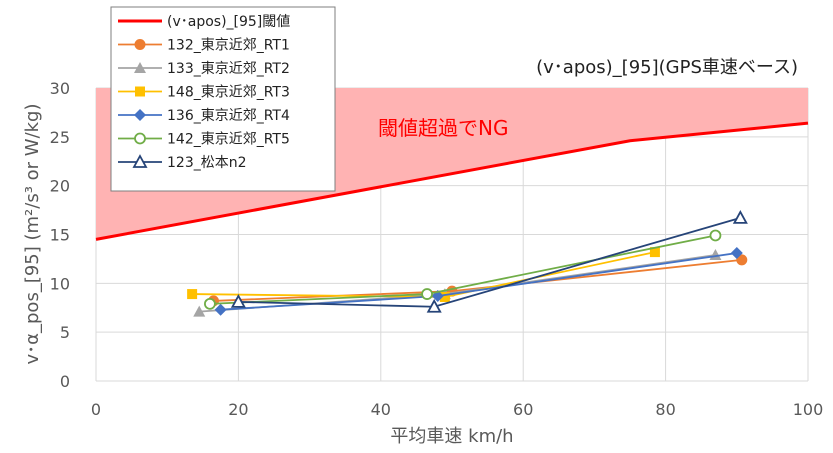 Image resolution: width=833 pixels, height=453 pixels. I want to click on legend-label-3: 148_東京近郊_RT3, so click(228, 92).